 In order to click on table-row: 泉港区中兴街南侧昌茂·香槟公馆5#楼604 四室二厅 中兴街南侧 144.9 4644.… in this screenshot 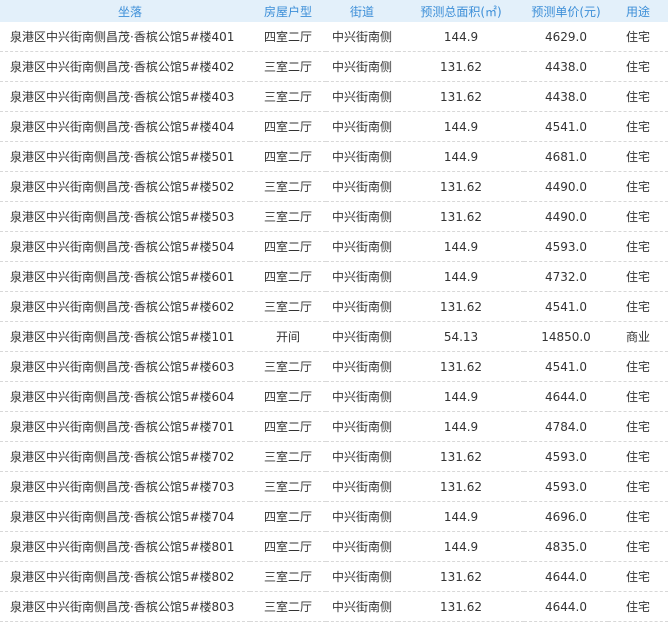, I will do `click(334, 396)`.